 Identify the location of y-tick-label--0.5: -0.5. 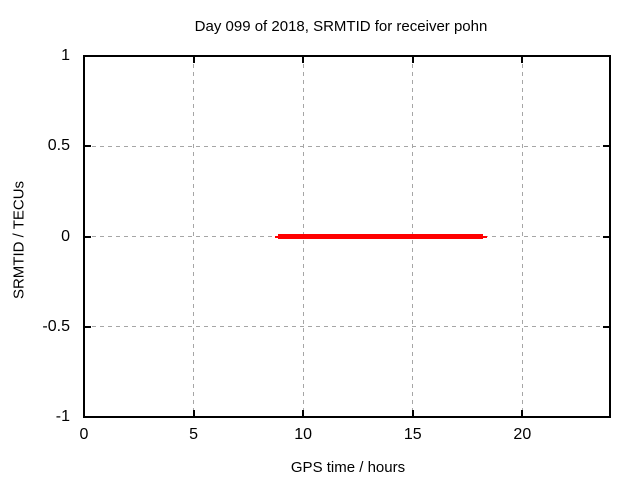
(56, 326).